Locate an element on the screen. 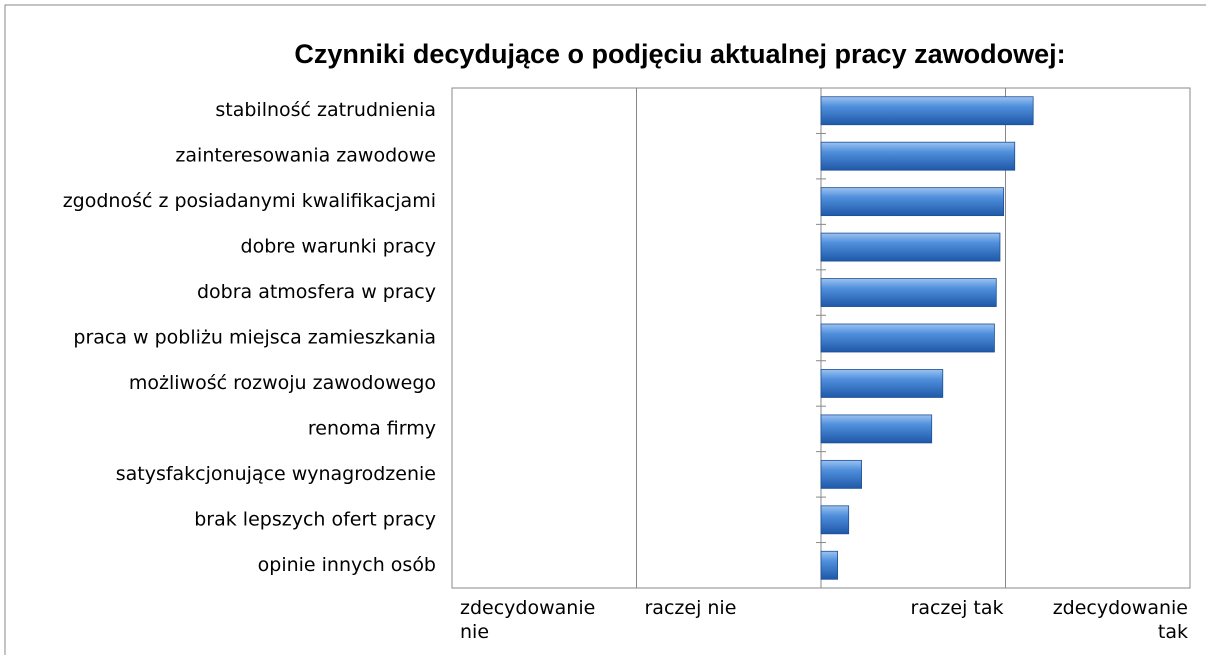 Image resolution: width=1206 pixels, height=655 pixels. x-tick-label: zdecydowanie tak is located at coordinates (1120, 620).